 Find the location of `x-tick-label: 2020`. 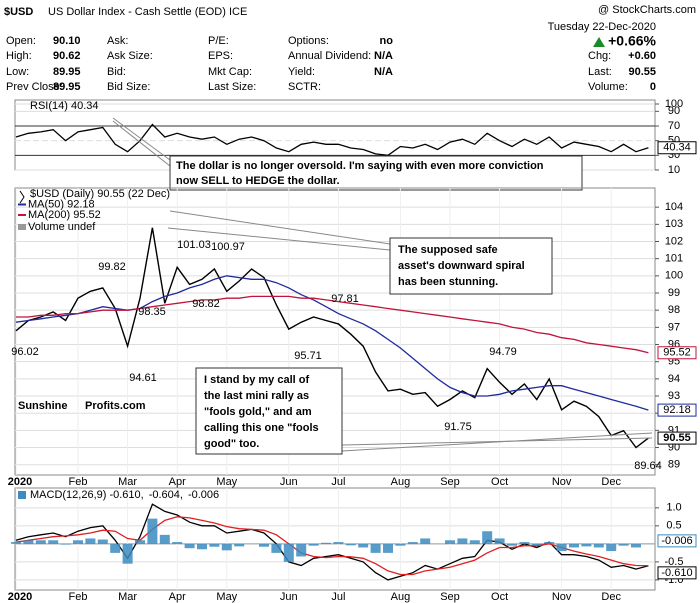

x-tick-label: 2020 is located at coordinates (20, 482).